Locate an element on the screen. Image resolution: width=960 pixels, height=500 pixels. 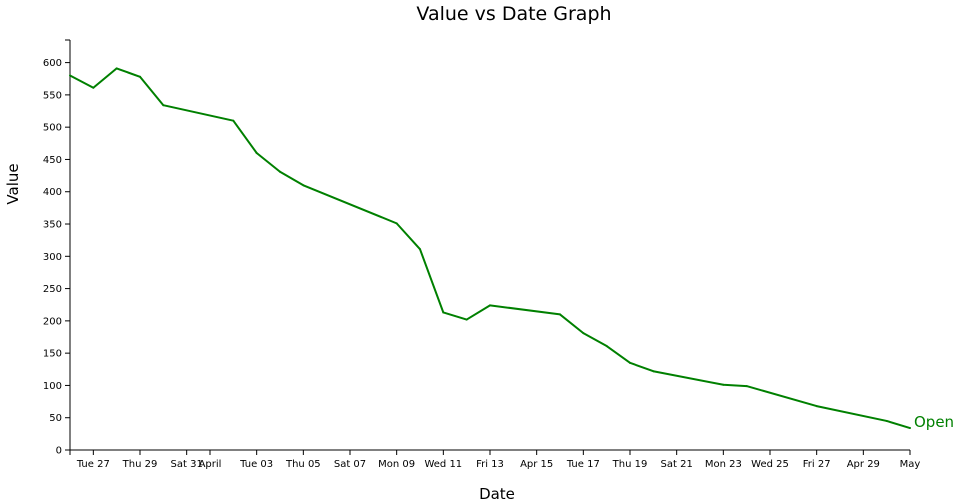
x-tick-label: Thu 19 is located at coordinates (630, 464).